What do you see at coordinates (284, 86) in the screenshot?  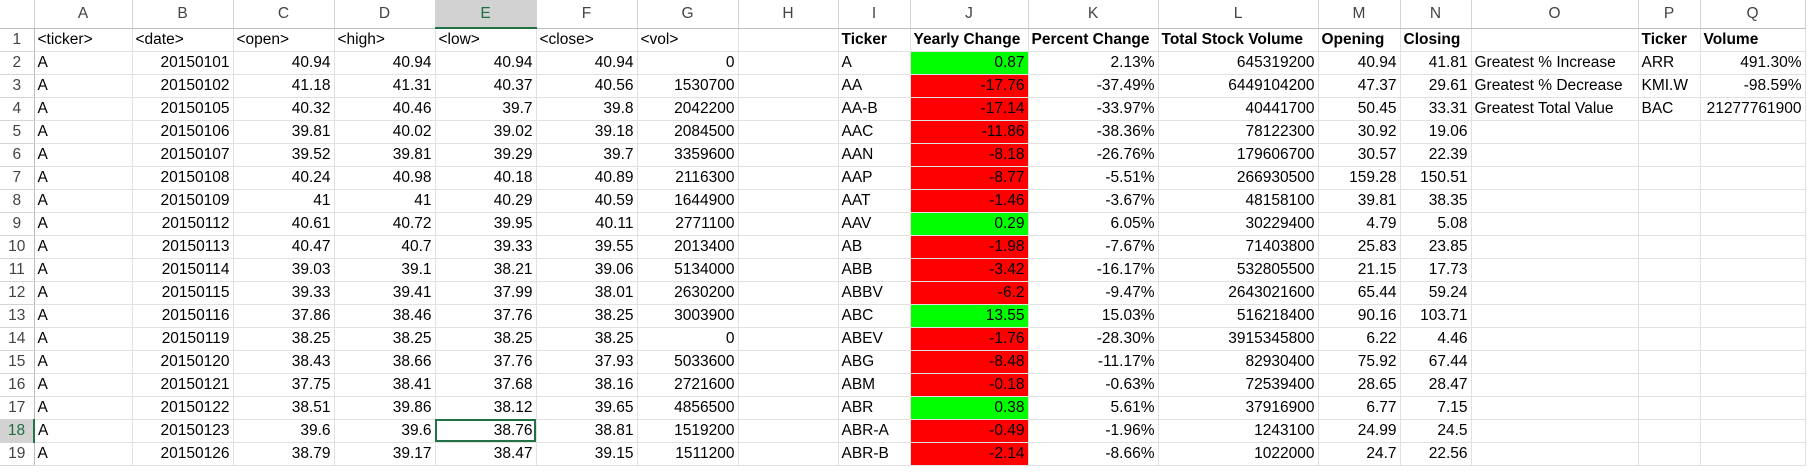 I see `cell-C3: 41.18` at bounding box center [284, 86].